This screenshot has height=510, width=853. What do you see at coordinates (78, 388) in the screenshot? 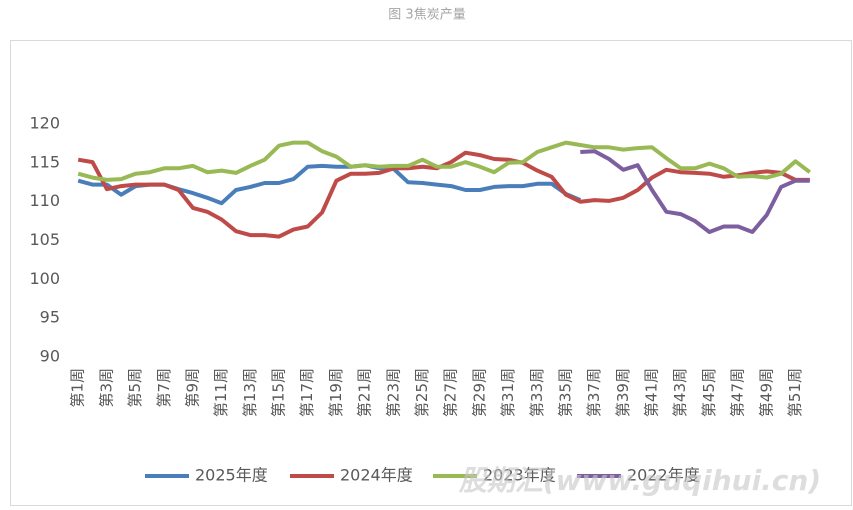
I see `x-tick-label: 第1周` at bounding box center [78, 388].